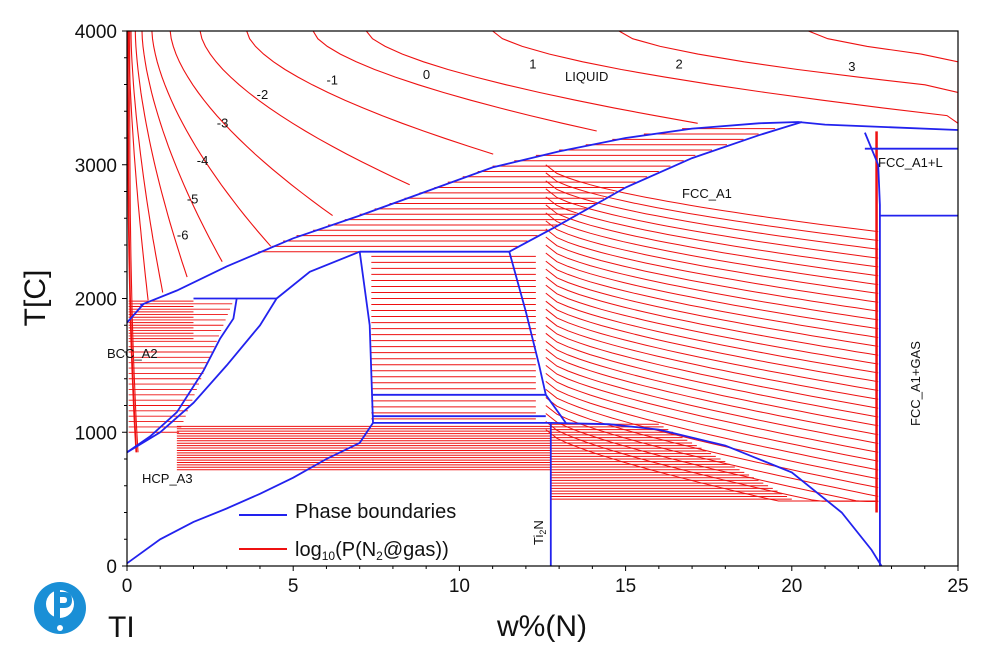  I want to click on y-tick-label: 0, so click(111, 567).